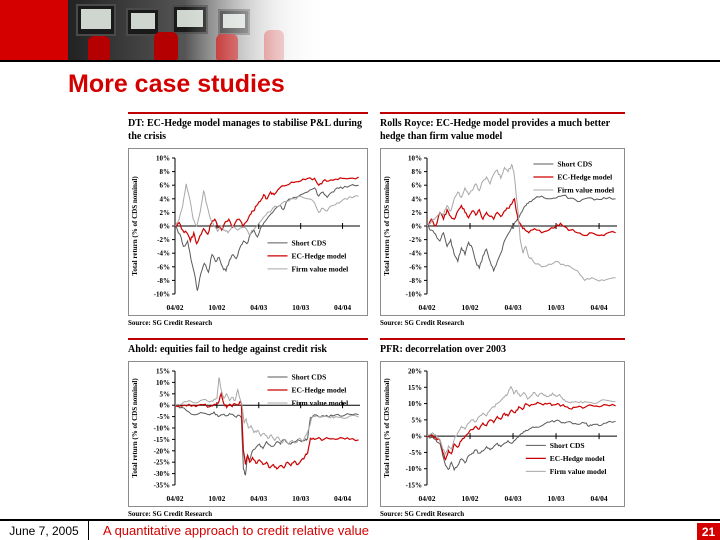  What do you see at coordinates (170, 513) in the screenshot?
I see `chart-source-ahold: Source: SG Credit Research` at bounding box center [170, 513].